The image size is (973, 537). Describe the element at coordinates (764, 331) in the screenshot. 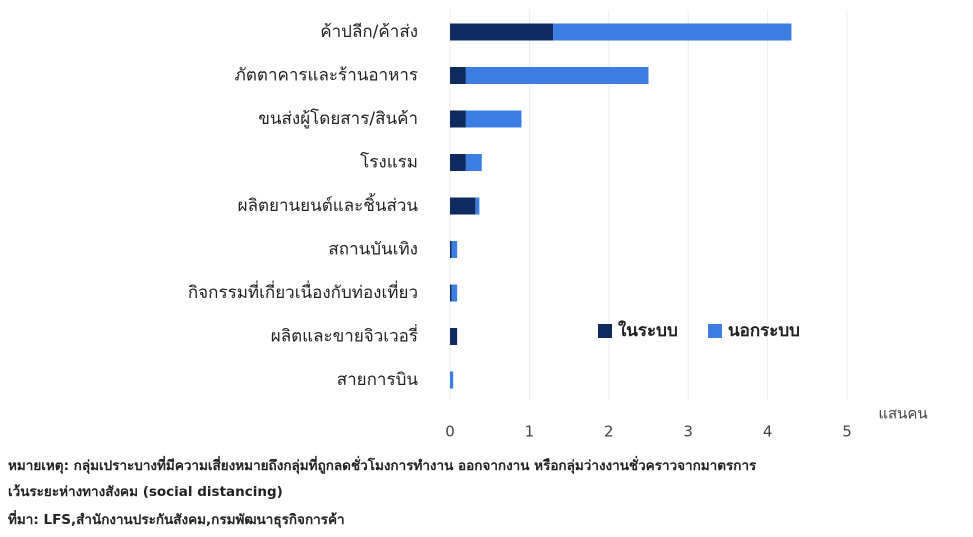

I see `legend-label: นอกระบบ` at that location.